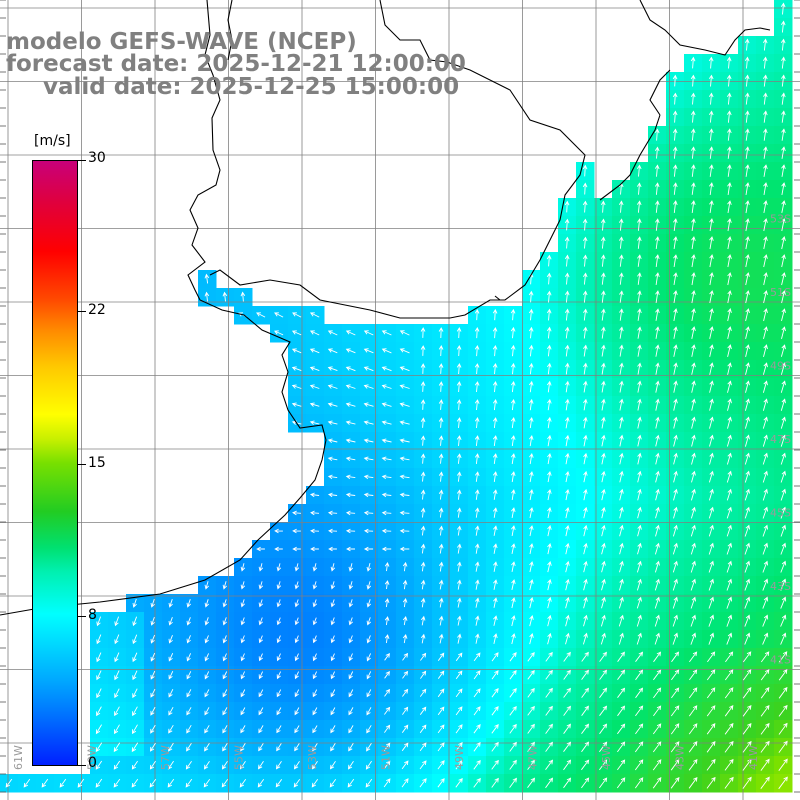 The height and width of the screenshot is (800, 800). Describe the element at coordinates (82, 160) in the screenshot. I see `colorbar-tick-mark` at that location.